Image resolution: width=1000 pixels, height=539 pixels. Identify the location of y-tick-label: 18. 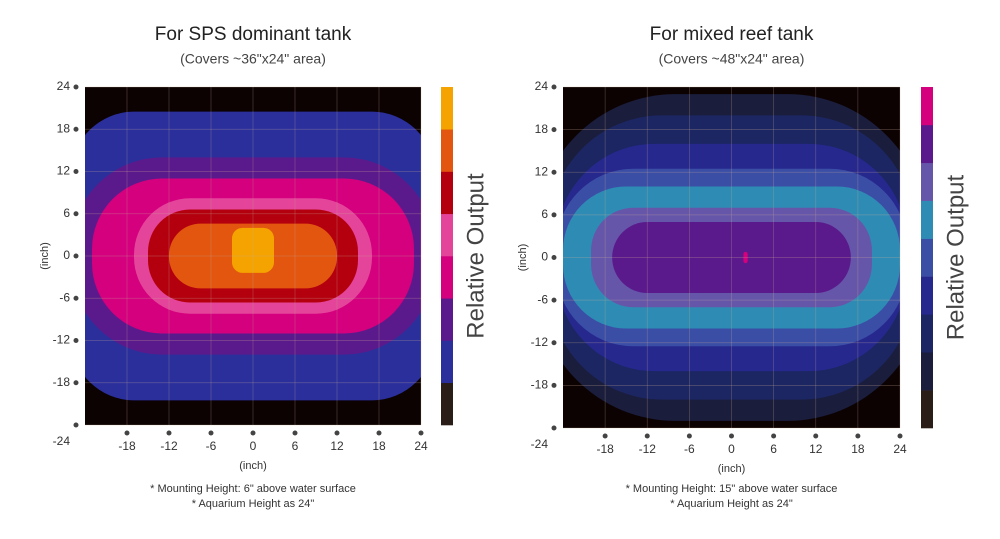
(542, 129).